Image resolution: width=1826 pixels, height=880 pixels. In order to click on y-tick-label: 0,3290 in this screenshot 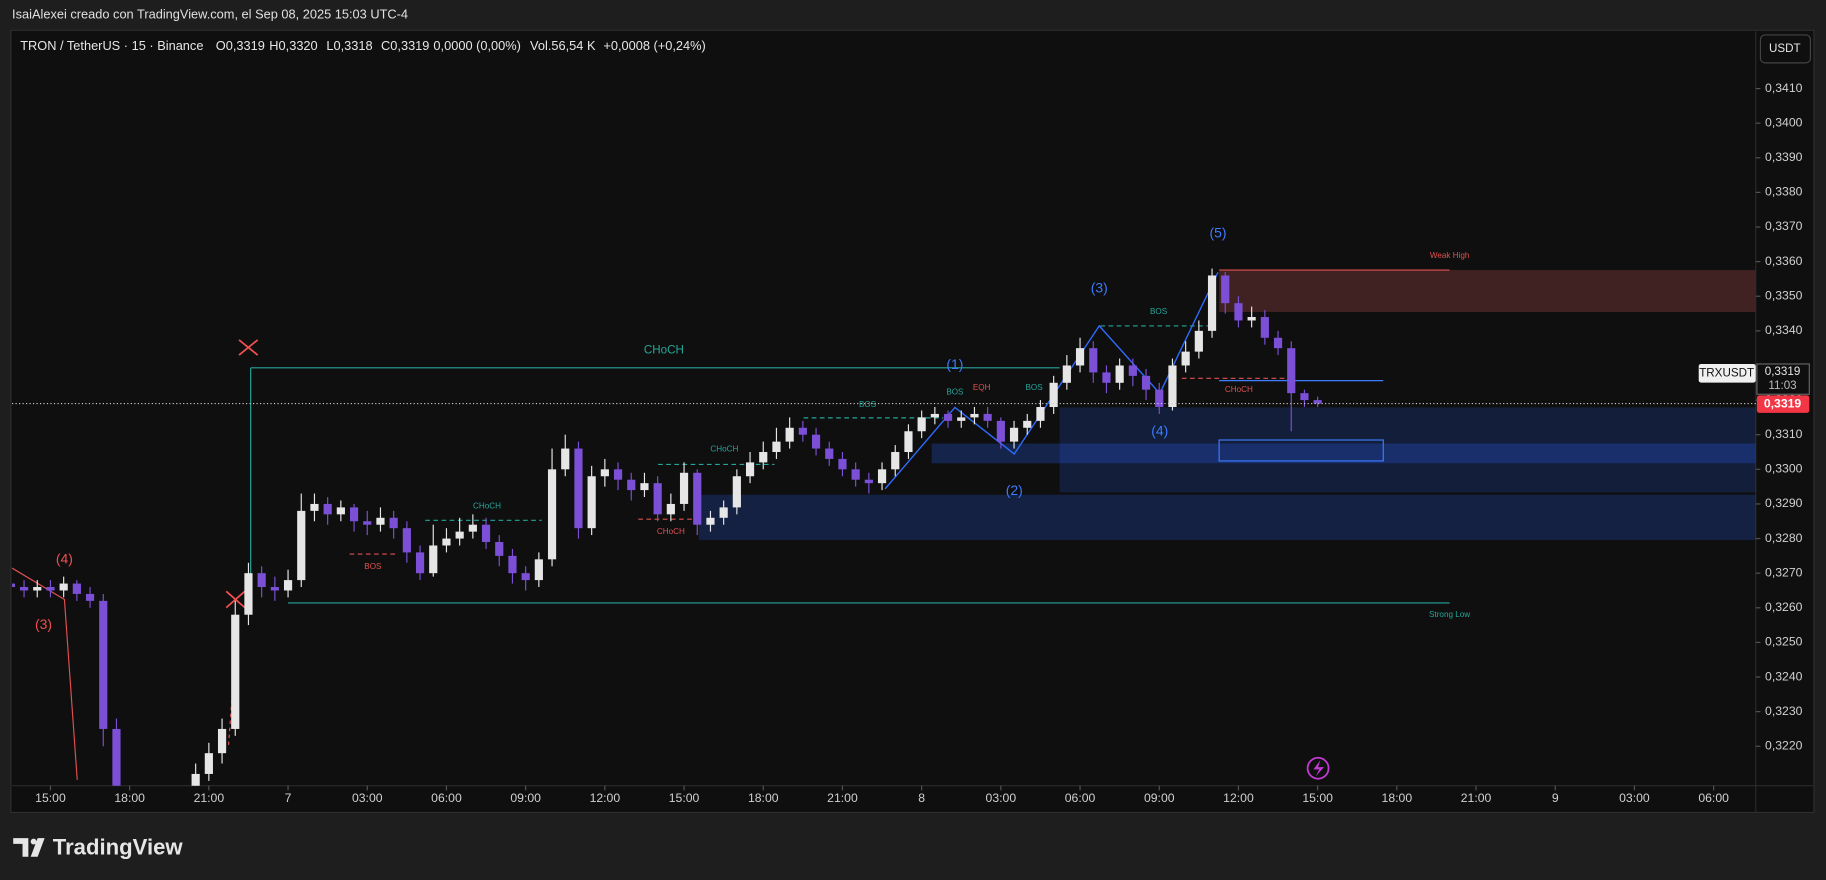, I will do `click(1784, 503)`.